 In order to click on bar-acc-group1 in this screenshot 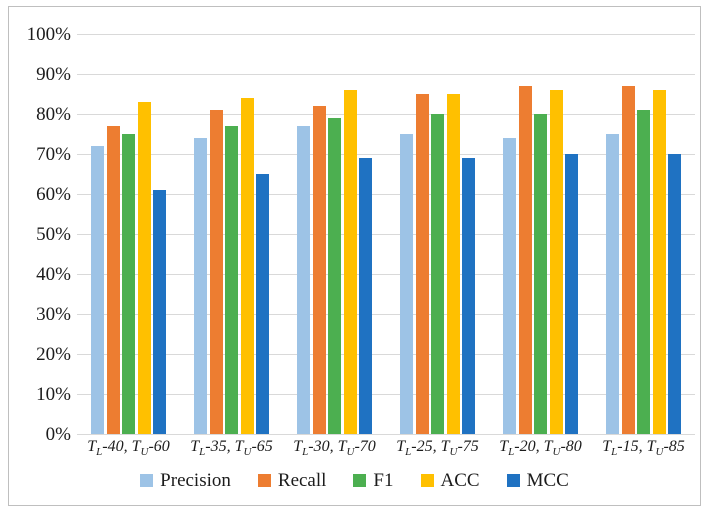, I will do `click(144, 268)`.